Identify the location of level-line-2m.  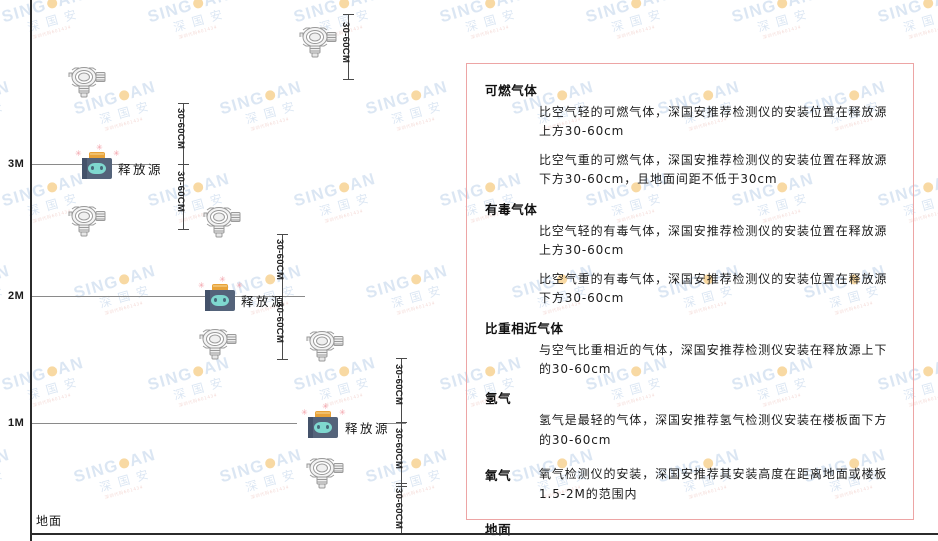
(167, 296).